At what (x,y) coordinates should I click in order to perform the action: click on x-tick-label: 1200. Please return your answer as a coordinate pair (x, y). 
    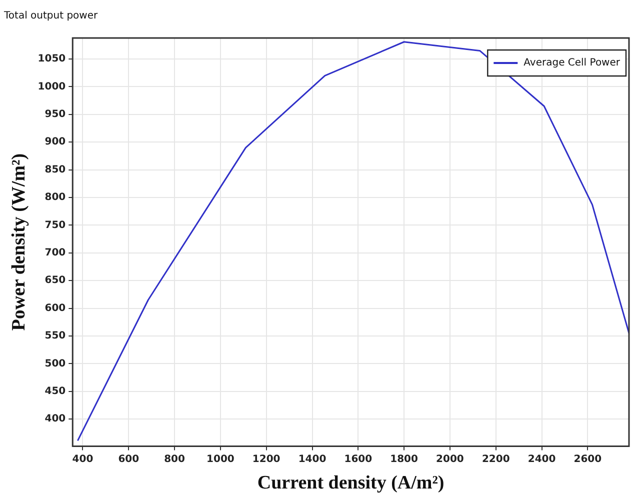
    Looking at the image, I should click on (266, 459).